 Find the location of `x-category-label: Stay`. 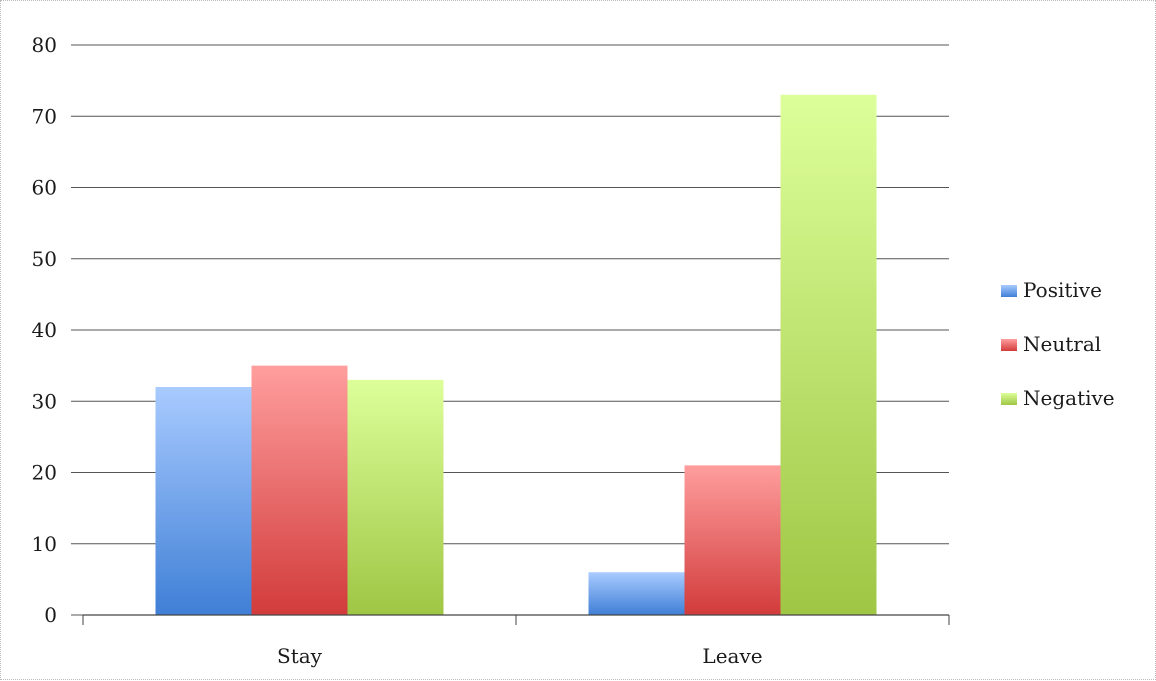

x-category-label: Stay is located at coordinates (300, 656).